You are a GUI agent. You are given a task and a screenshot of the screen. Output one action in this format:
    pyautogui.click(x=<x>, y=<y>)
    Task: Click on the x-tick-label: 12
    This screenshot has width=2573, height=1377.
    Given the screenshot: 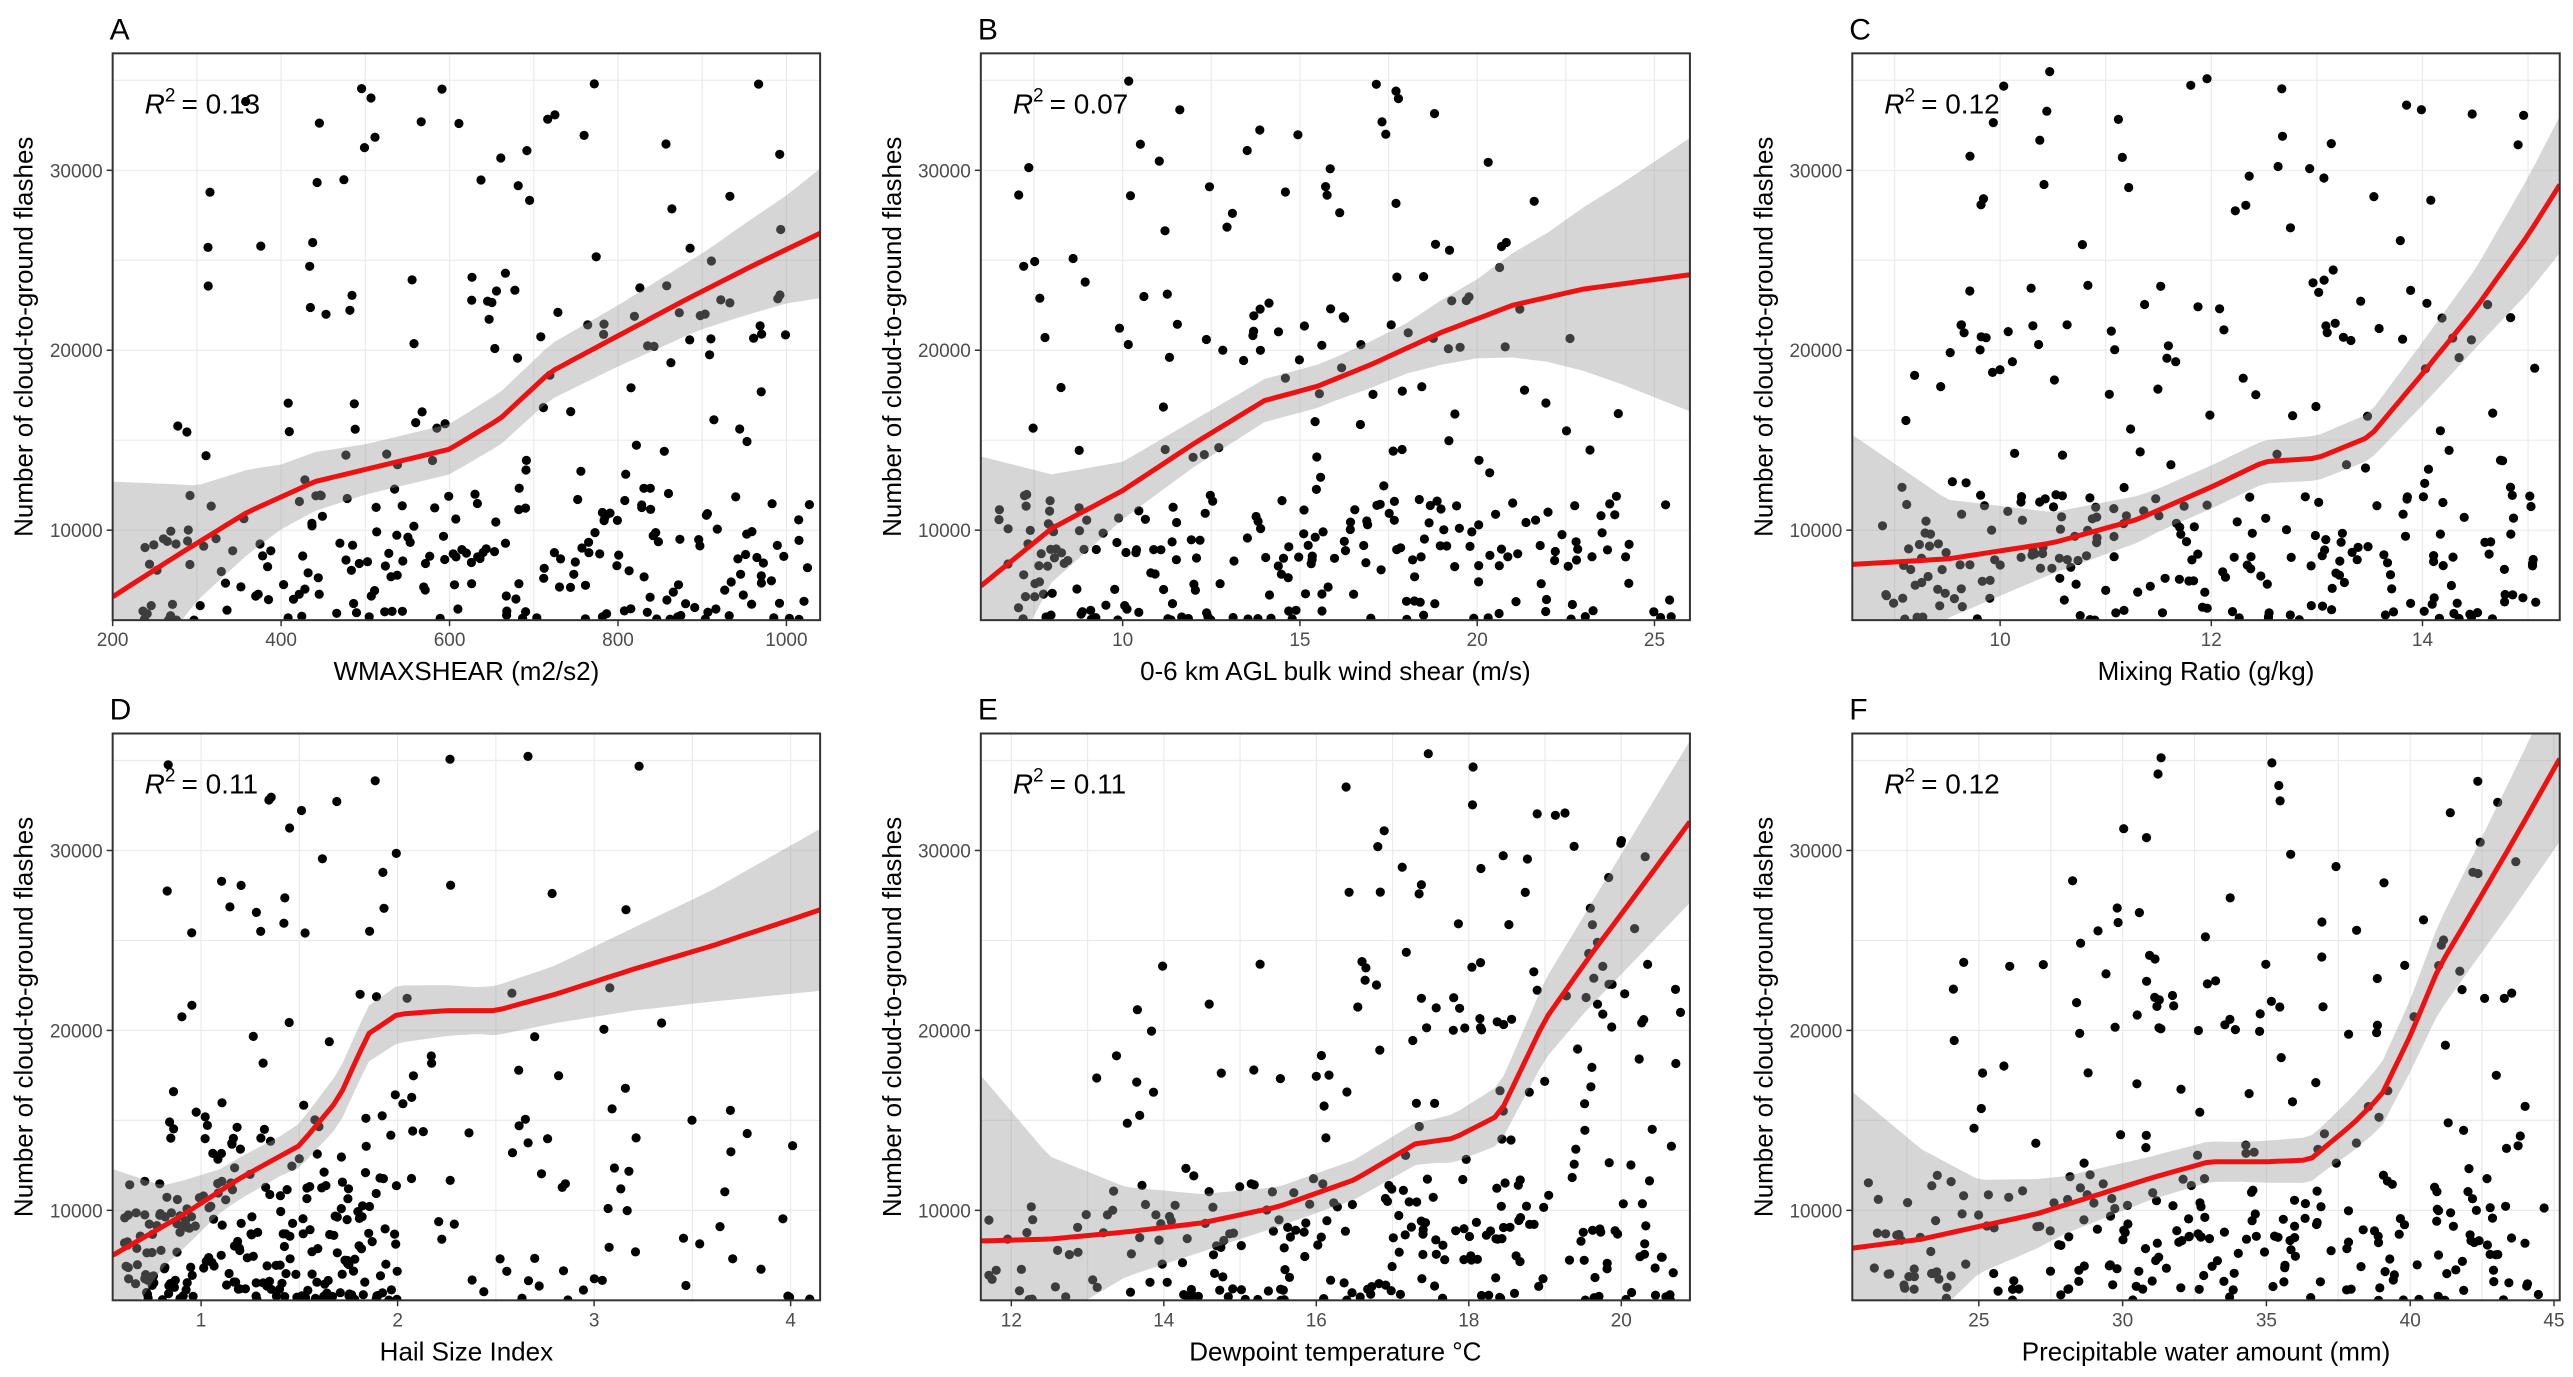 What is the action you would take?
    pyautogui.click(x=1011, y=1320)
    